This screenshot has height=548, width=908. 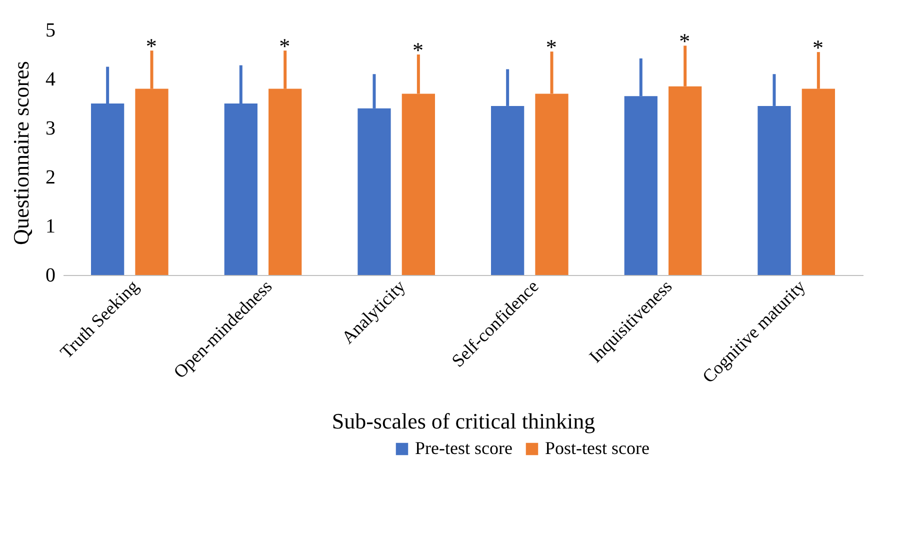 What do you see at coordinates (51, 275) in the screenshot?
I see `y-tick-label: 0` at bounding box center [51, 275].